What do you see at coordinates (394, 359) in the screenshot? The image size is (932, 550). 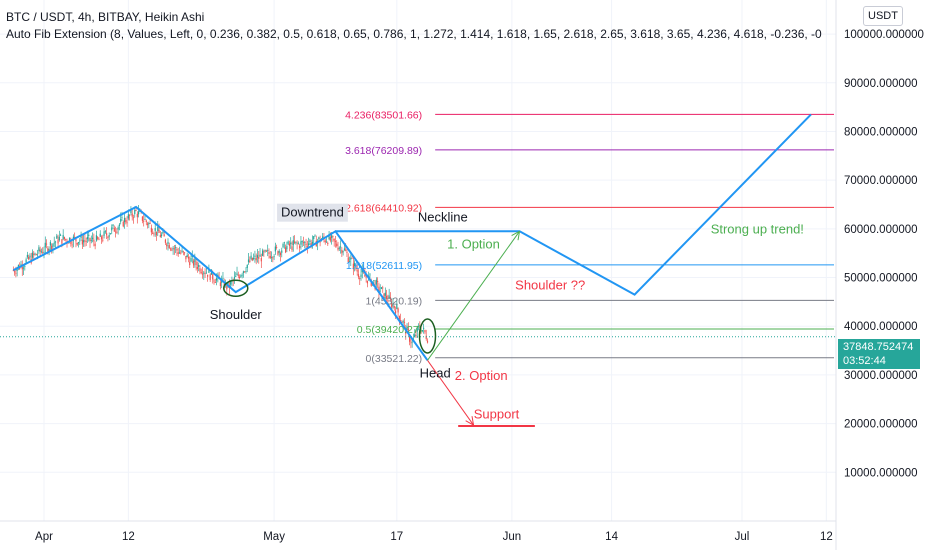 I see `fib-label: 0(33521.22)` at bounding box center [394, 359].